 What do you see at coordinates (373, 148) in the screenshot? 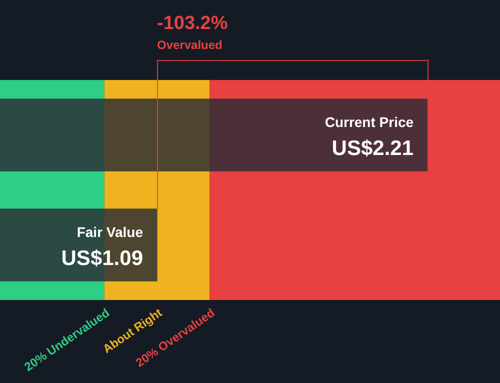
I see `data-label: US$2.21` at bounding box center [373, 148].